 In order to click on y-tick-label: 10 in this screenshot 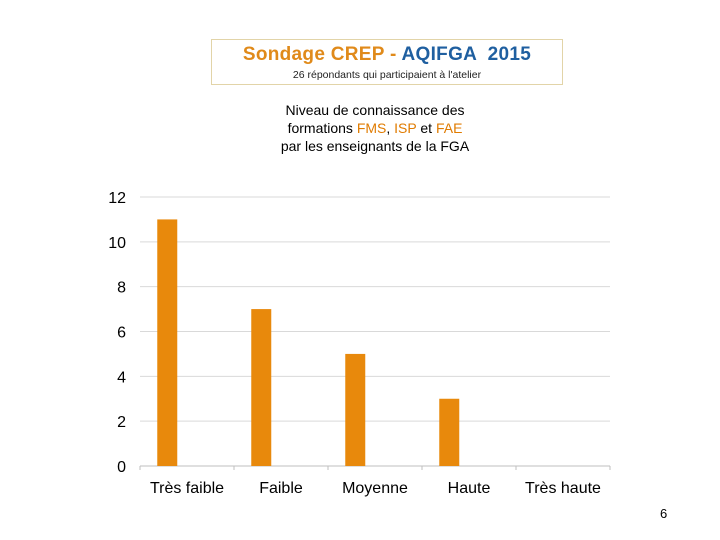, I will do `click(117, 243)`.